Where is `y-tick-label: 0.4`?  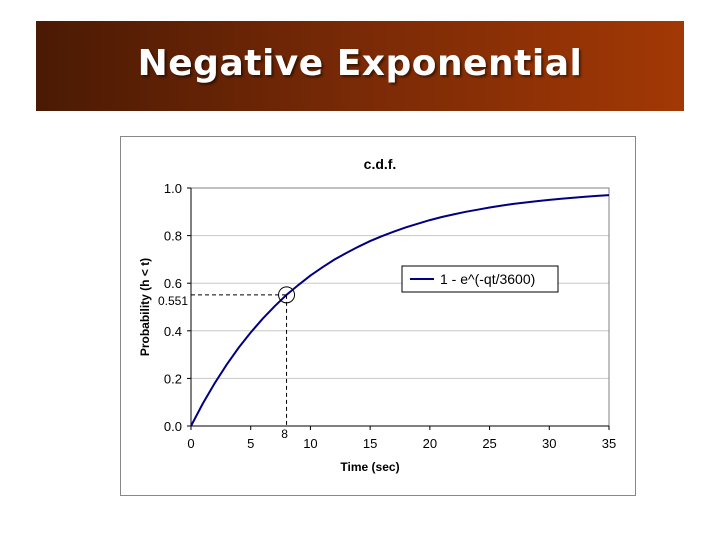 y-tick-label: 0.4 is located at coordinates (173, 331).